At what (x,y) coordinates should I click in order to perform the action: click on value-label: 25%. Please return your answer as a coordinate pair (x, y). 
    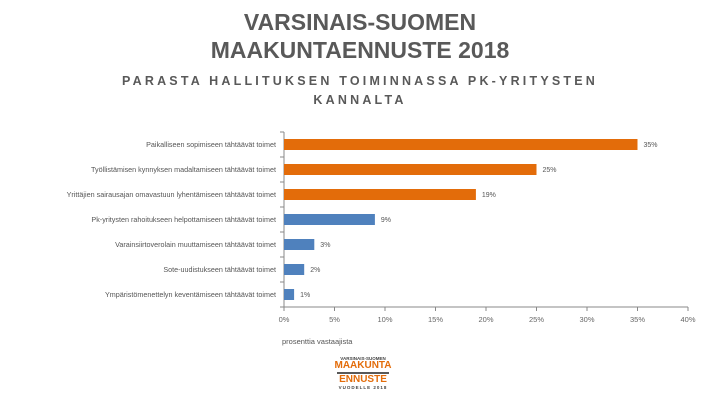
    Looking at the image, I should click on (550, 170).